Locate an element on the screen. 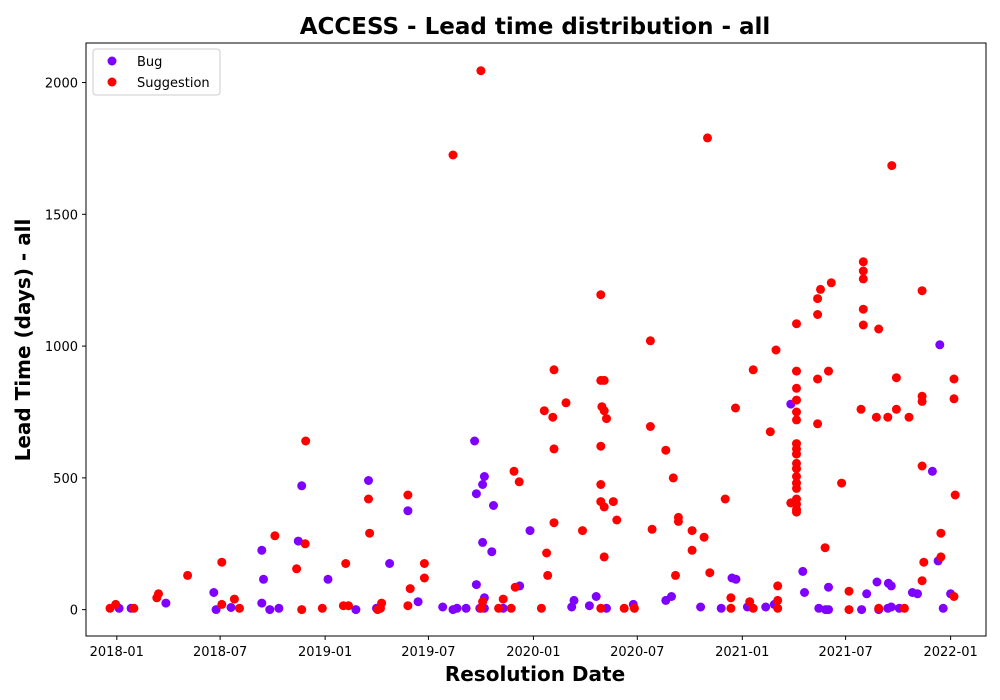 The width and height of the screenshot is (1000, 700). x-tick-label: 2020-07 is located at coordinates (637, 652).